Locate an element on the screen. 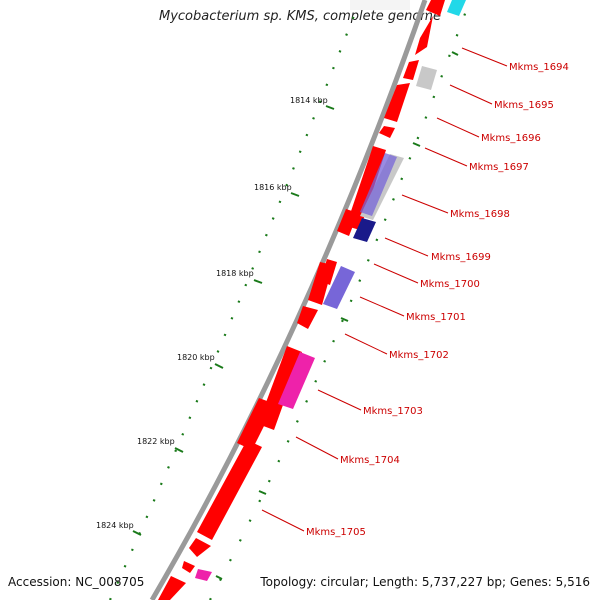  gene-label-mkms-1701: Mkms_1701 is located at coordinates (436, 317).